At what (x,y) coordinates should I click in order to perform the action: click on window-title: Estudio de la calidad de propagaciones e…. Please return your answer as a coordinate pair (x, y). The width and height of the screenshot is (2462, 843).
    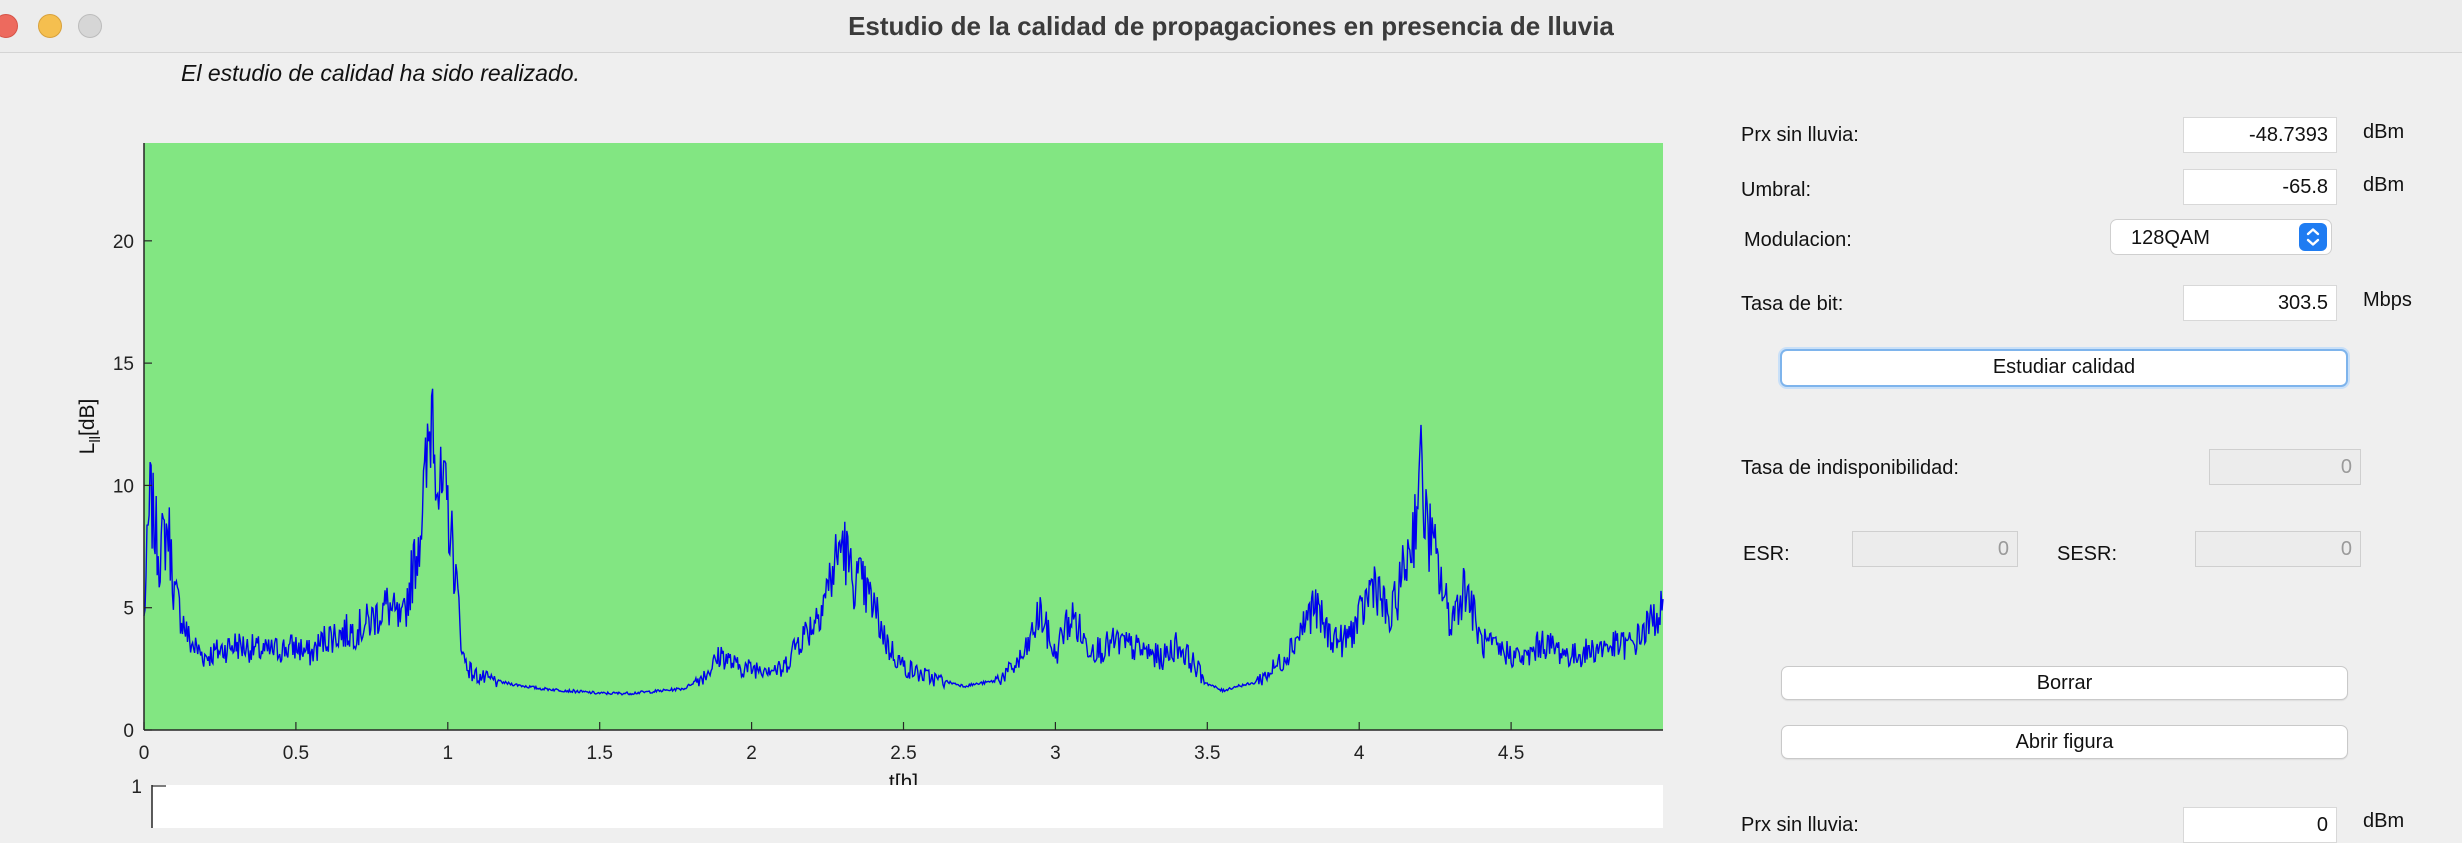
    Looking at the image, I should click on (1231, 26).